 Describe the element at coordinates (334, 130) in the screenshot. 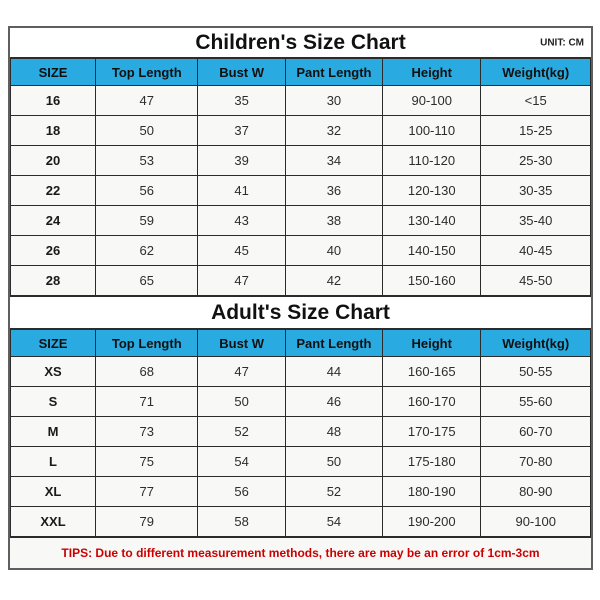

I see `table-cell: 32` at that location.